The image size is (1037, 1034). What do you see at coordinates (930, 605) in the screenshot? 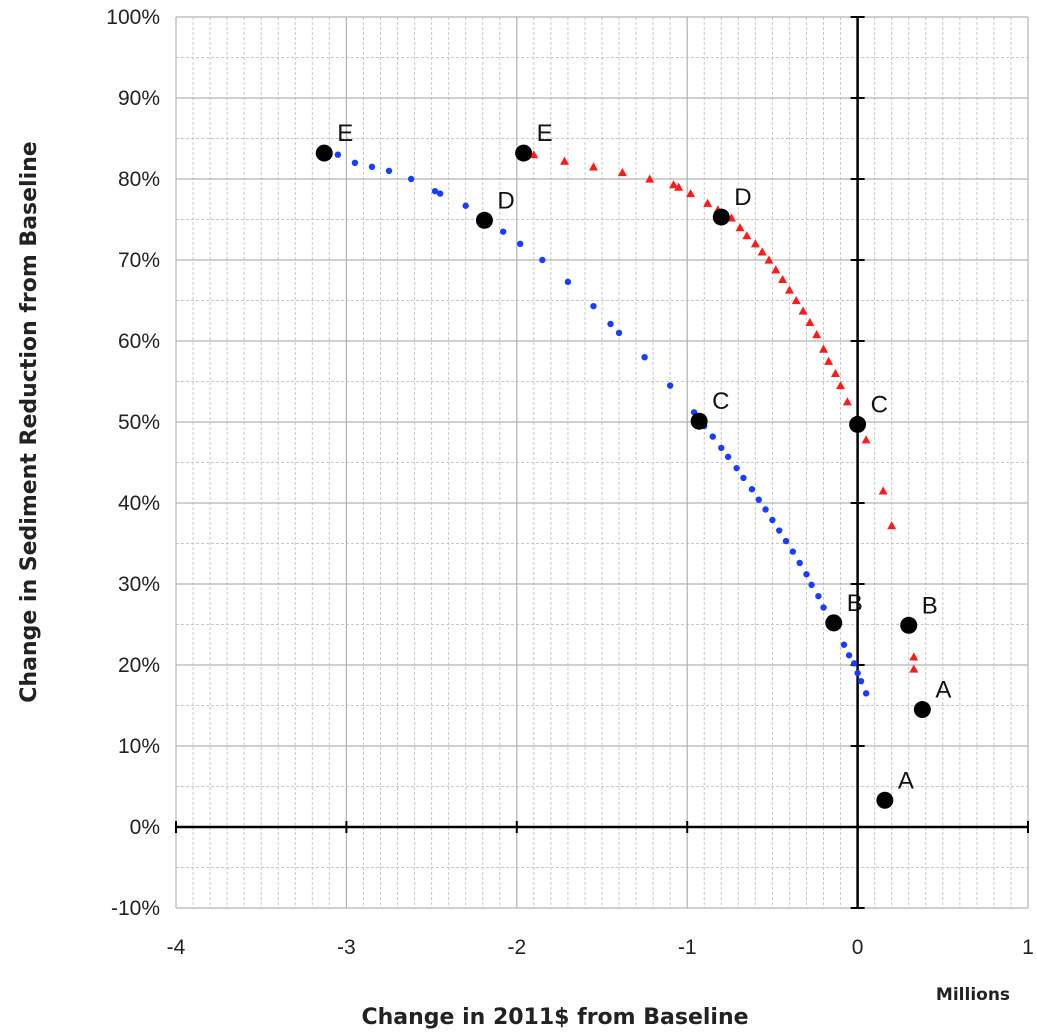
I see `point-label: B` at bounding box center [930, 605].